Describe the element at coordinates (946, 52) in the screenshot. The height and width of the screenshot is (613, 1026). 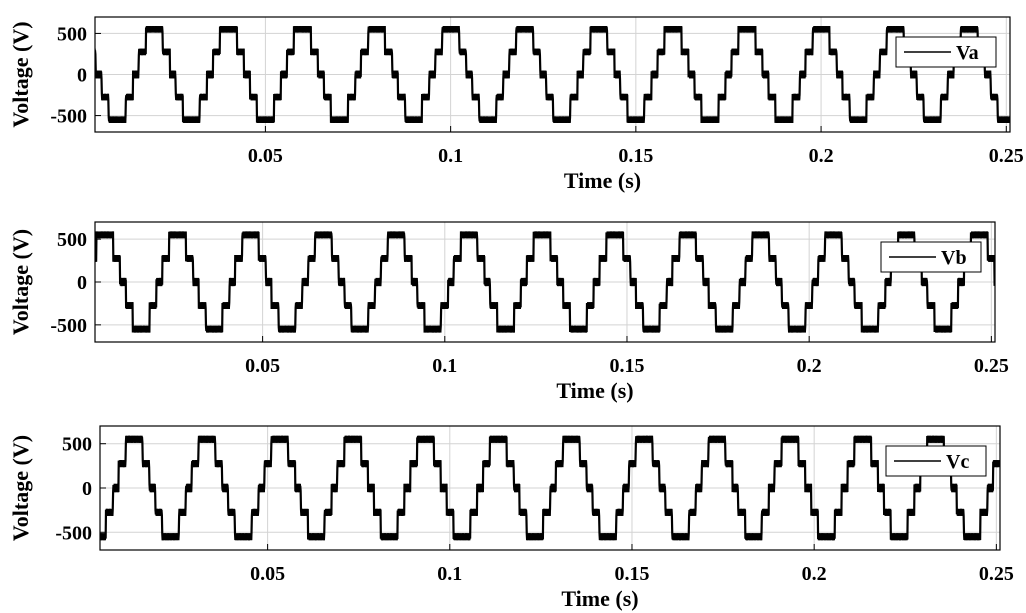
I see `legend: Va` at that location.